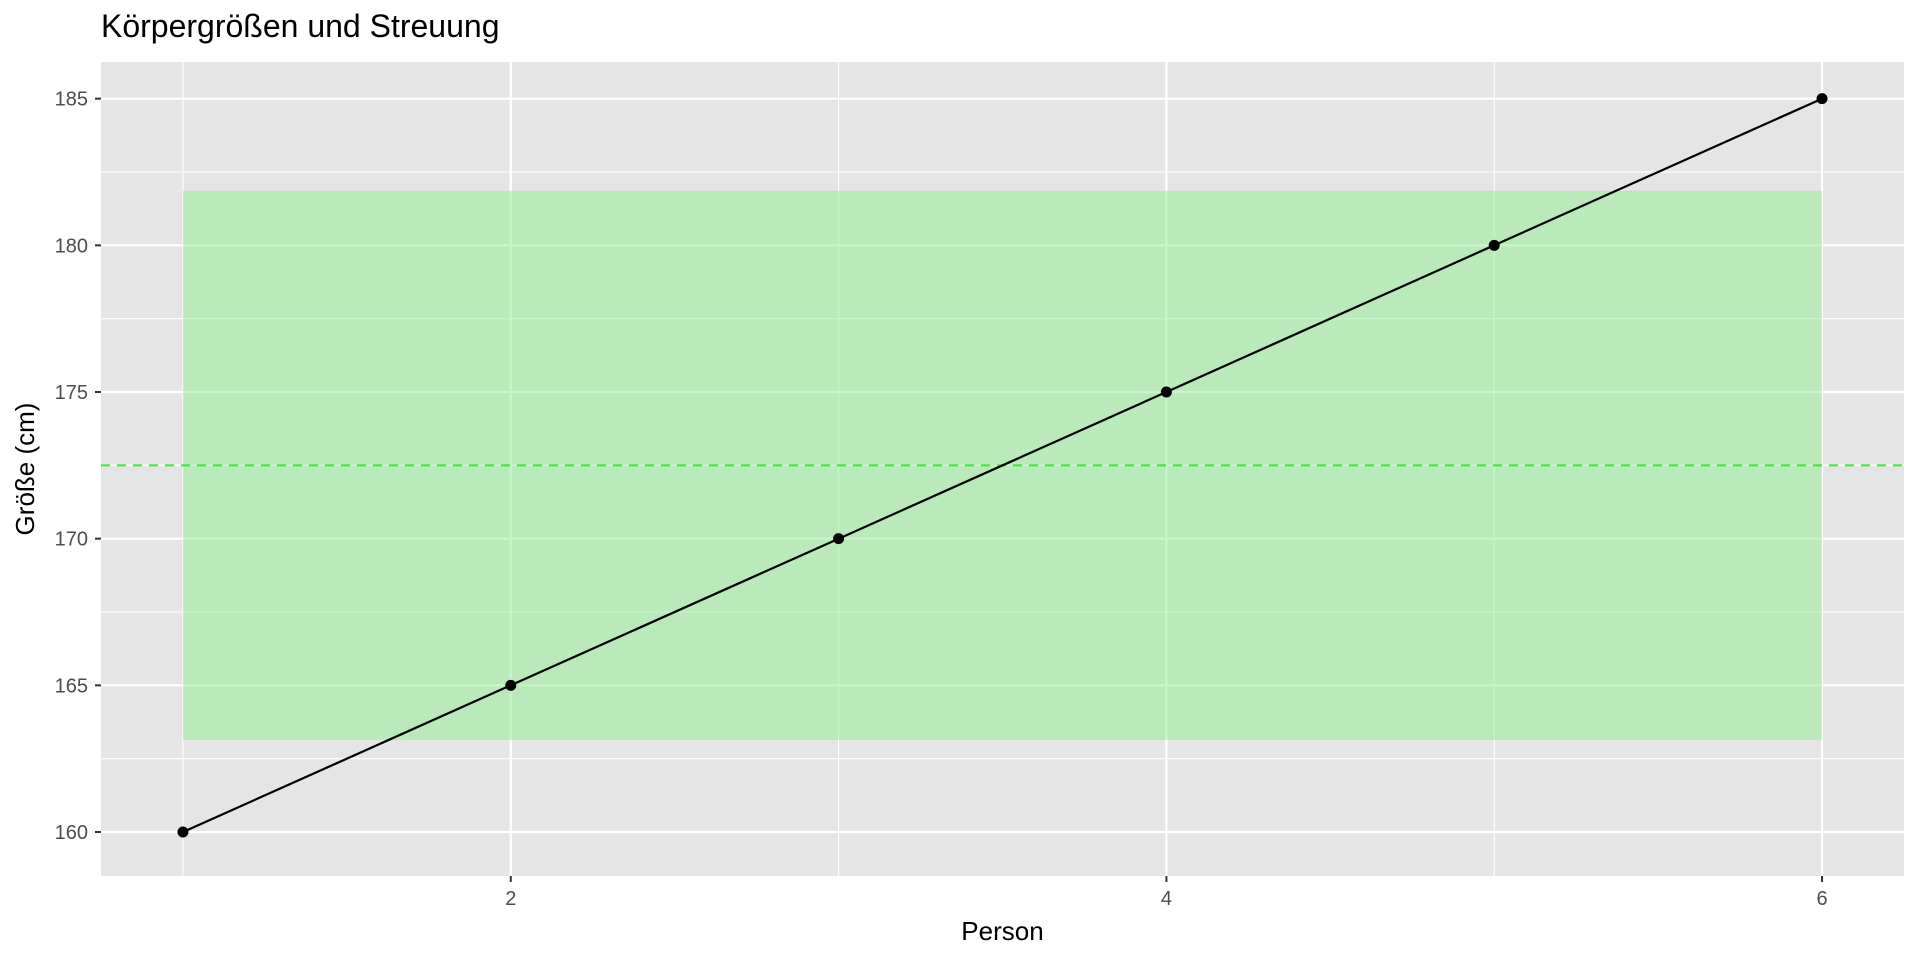  What do you see at coordinates (71, 246) in the screenshot?
I see `y-tick-label: 180` at bounding box center [71, 246].